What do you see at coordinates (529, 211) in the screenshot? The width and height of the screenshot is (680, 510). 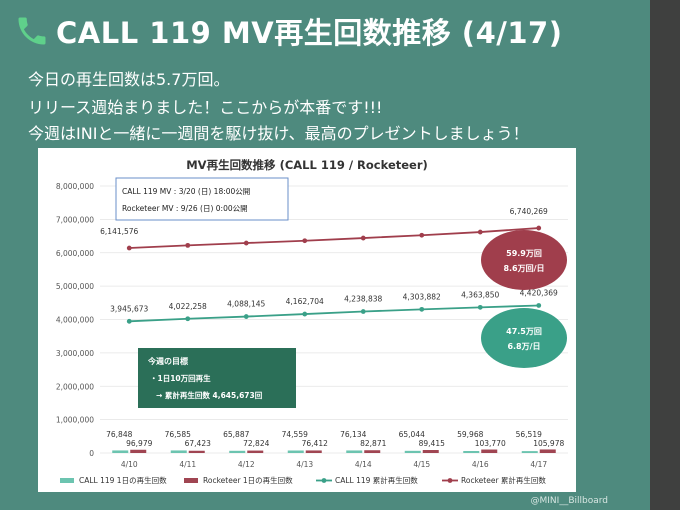 I see `rocketeer-cumulative-label: 6,740,269` at bounding box center [529, 211].